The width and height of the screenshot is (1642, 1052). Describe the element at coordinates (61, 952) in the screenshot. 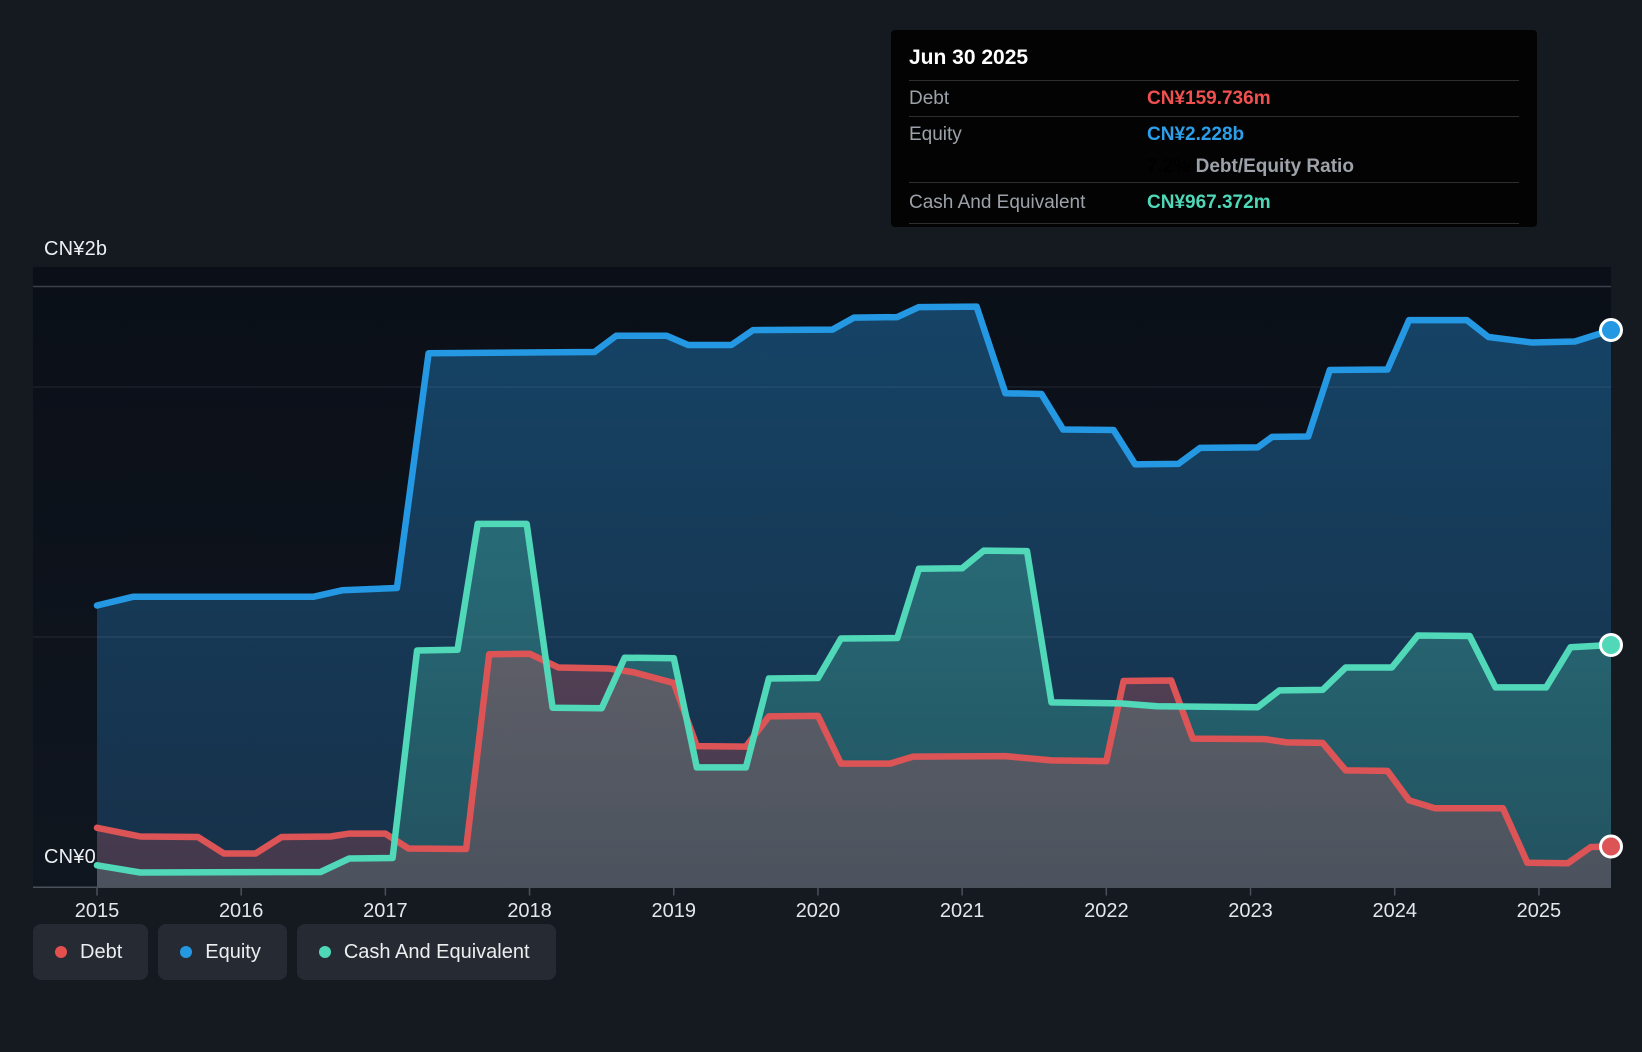

I see `debt-series-dot-icon` at that location.